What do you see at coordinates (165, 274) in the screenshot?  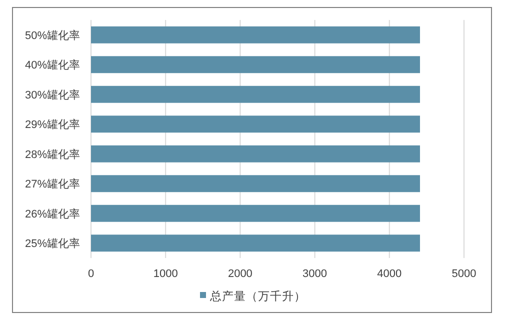 I see `x-tick-label: 1000` at bounding box center [165, 274].